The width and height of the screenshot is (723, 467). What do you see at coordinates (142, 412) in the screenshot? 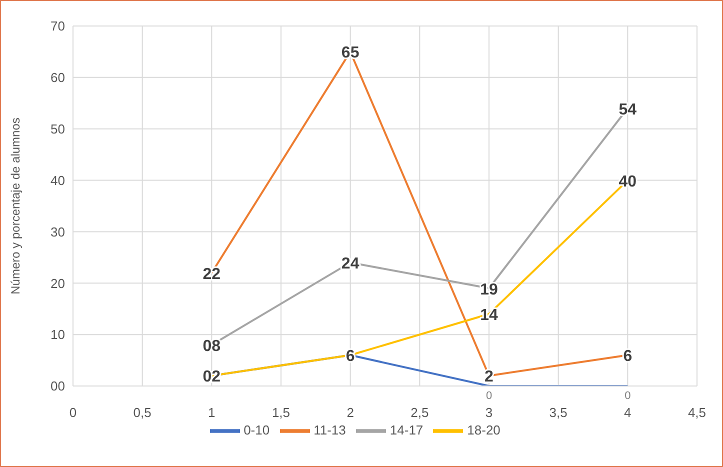
I see `x-tick-label: 0,5` at bounding box center [142, 412].